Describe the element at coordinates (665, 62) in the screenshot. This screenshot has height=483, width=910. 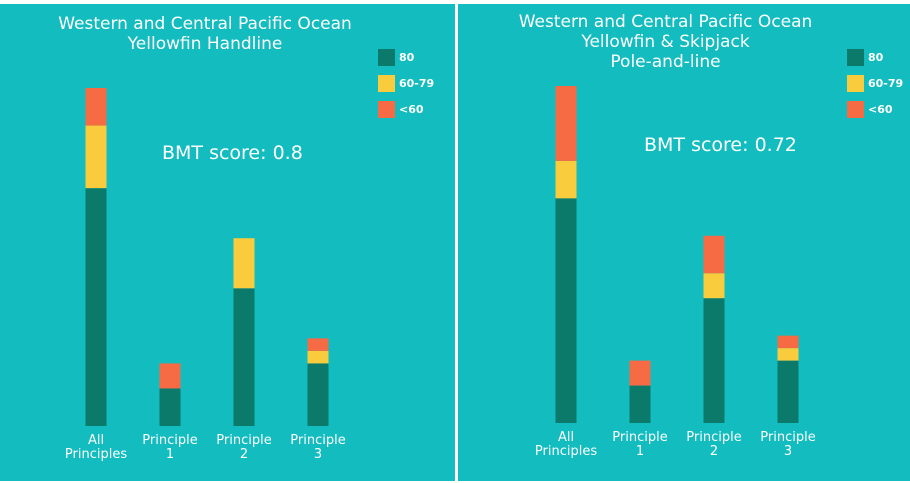
I see `chart-title-line-3: Pole-and-line` at that location.